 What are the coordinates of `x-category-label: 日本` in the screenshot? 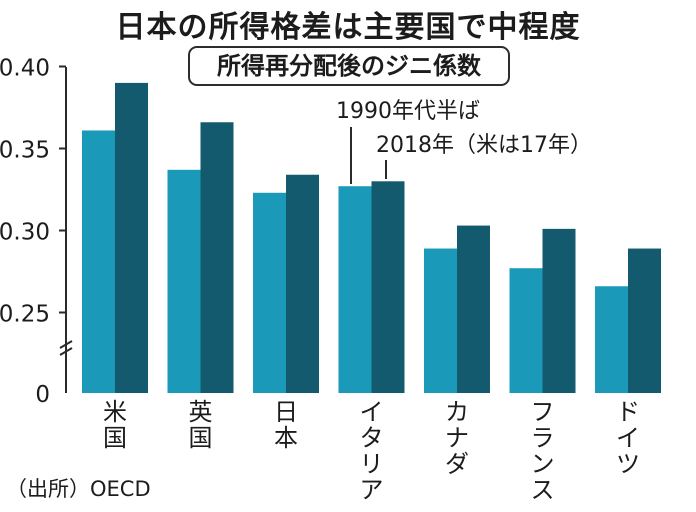 It's located at (286, 425).